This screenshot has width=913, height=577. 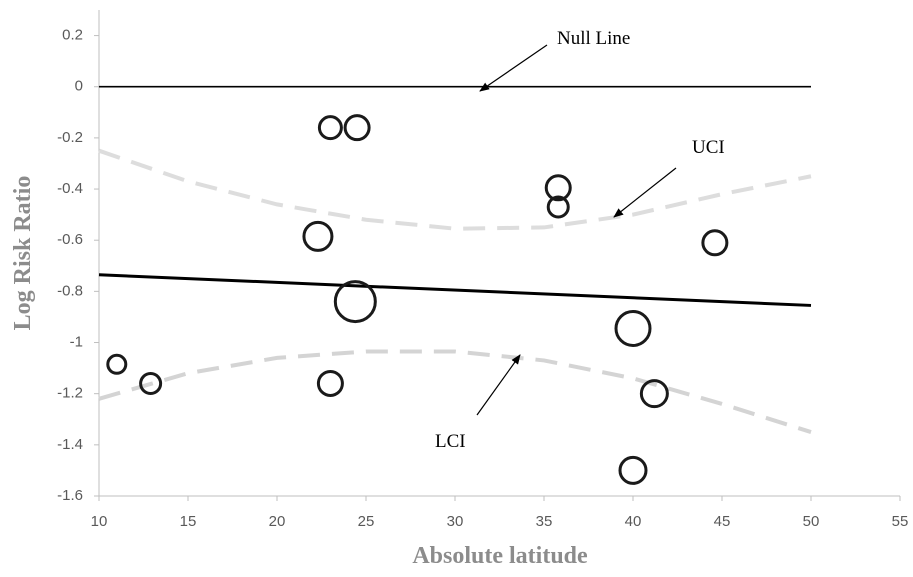 What do you see at coordinates (70, 137) in the screenshot?
I see `y-tick-label: -0.2` at bounding box center [70, 137].